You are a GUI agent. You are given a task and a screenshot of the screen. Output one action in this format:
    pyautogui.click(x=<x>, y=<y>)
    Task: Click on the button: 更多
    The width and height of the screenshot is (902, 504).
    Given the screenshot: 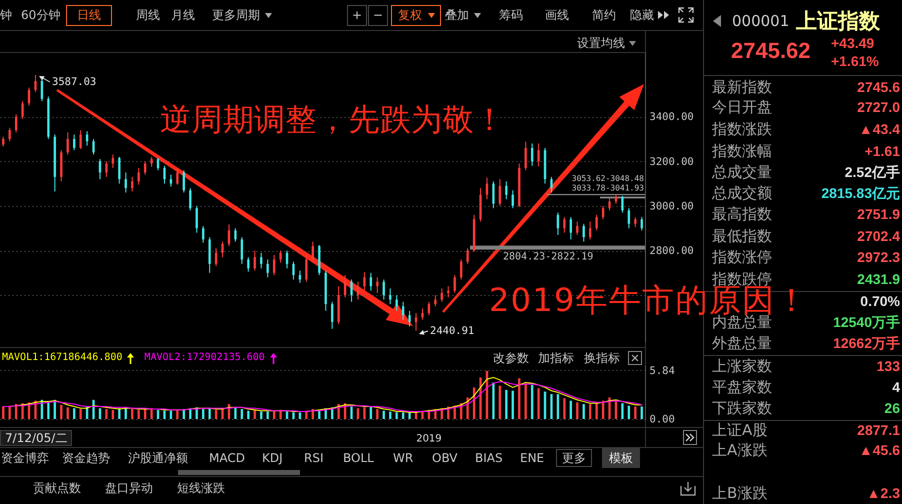 What is the action you would take?
    pyautogui.click(x=574, y=458)
    